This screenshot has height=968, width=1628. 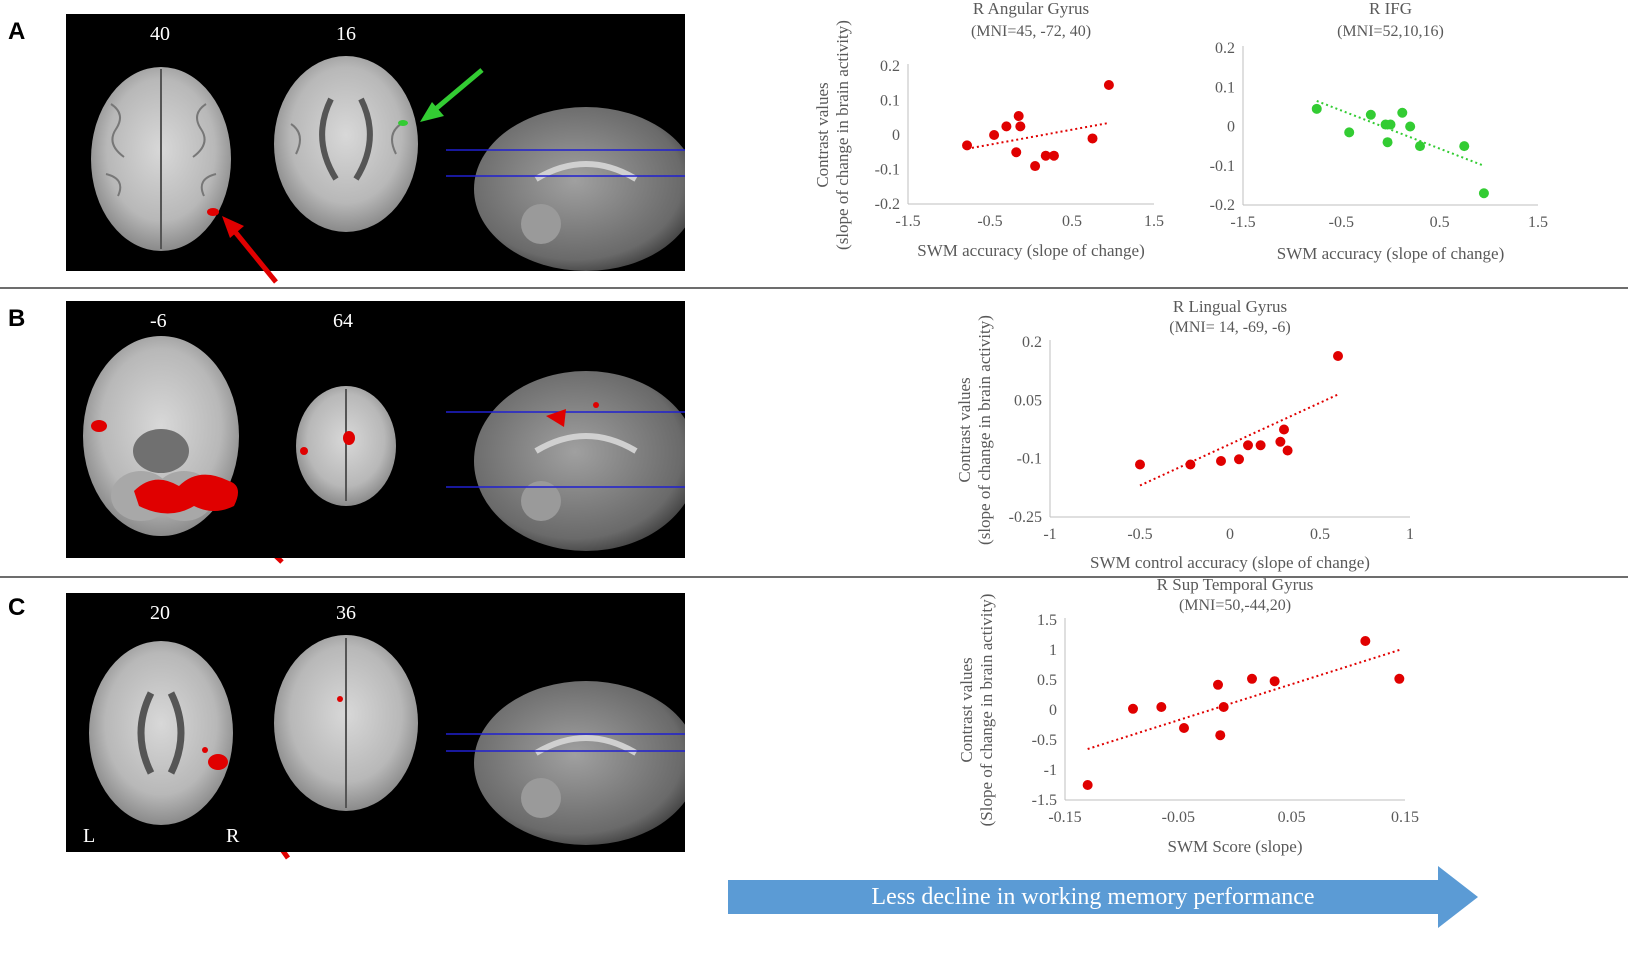 What do you see at coordinates (1390, 31) in the screenshot?
I see `chart-subtitle: (MNI=52,10,16)` at bounding box center [1390, 31].